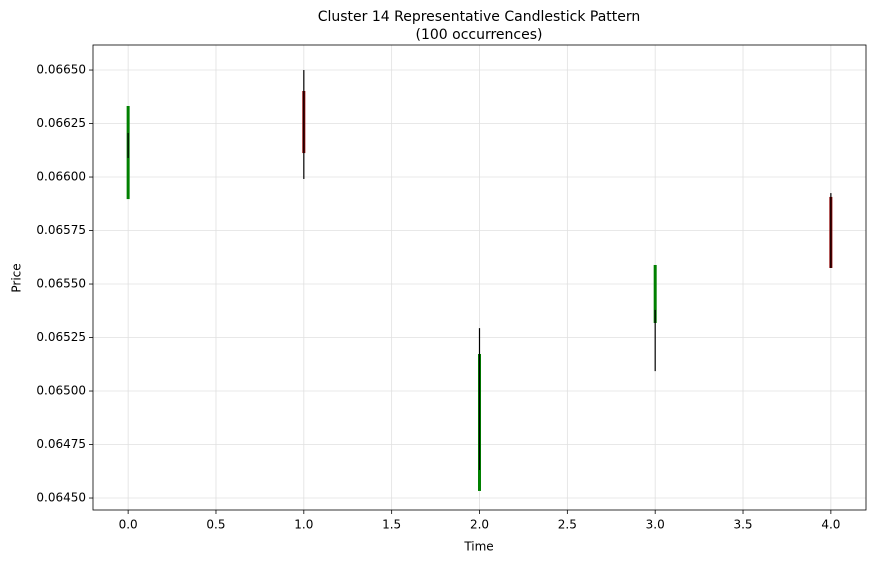 The image size is (876, 566). Describe the element at coordinates (479, 35) in the screenshot. I see `chart-subtitle: (100 occurrences)` at that location.